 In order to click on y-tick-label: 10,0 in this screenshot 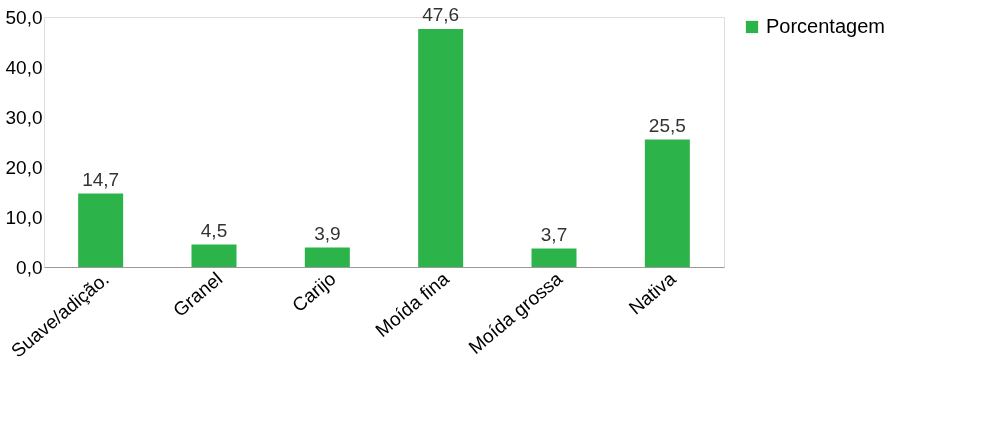, I will do `click(24, 217)`.